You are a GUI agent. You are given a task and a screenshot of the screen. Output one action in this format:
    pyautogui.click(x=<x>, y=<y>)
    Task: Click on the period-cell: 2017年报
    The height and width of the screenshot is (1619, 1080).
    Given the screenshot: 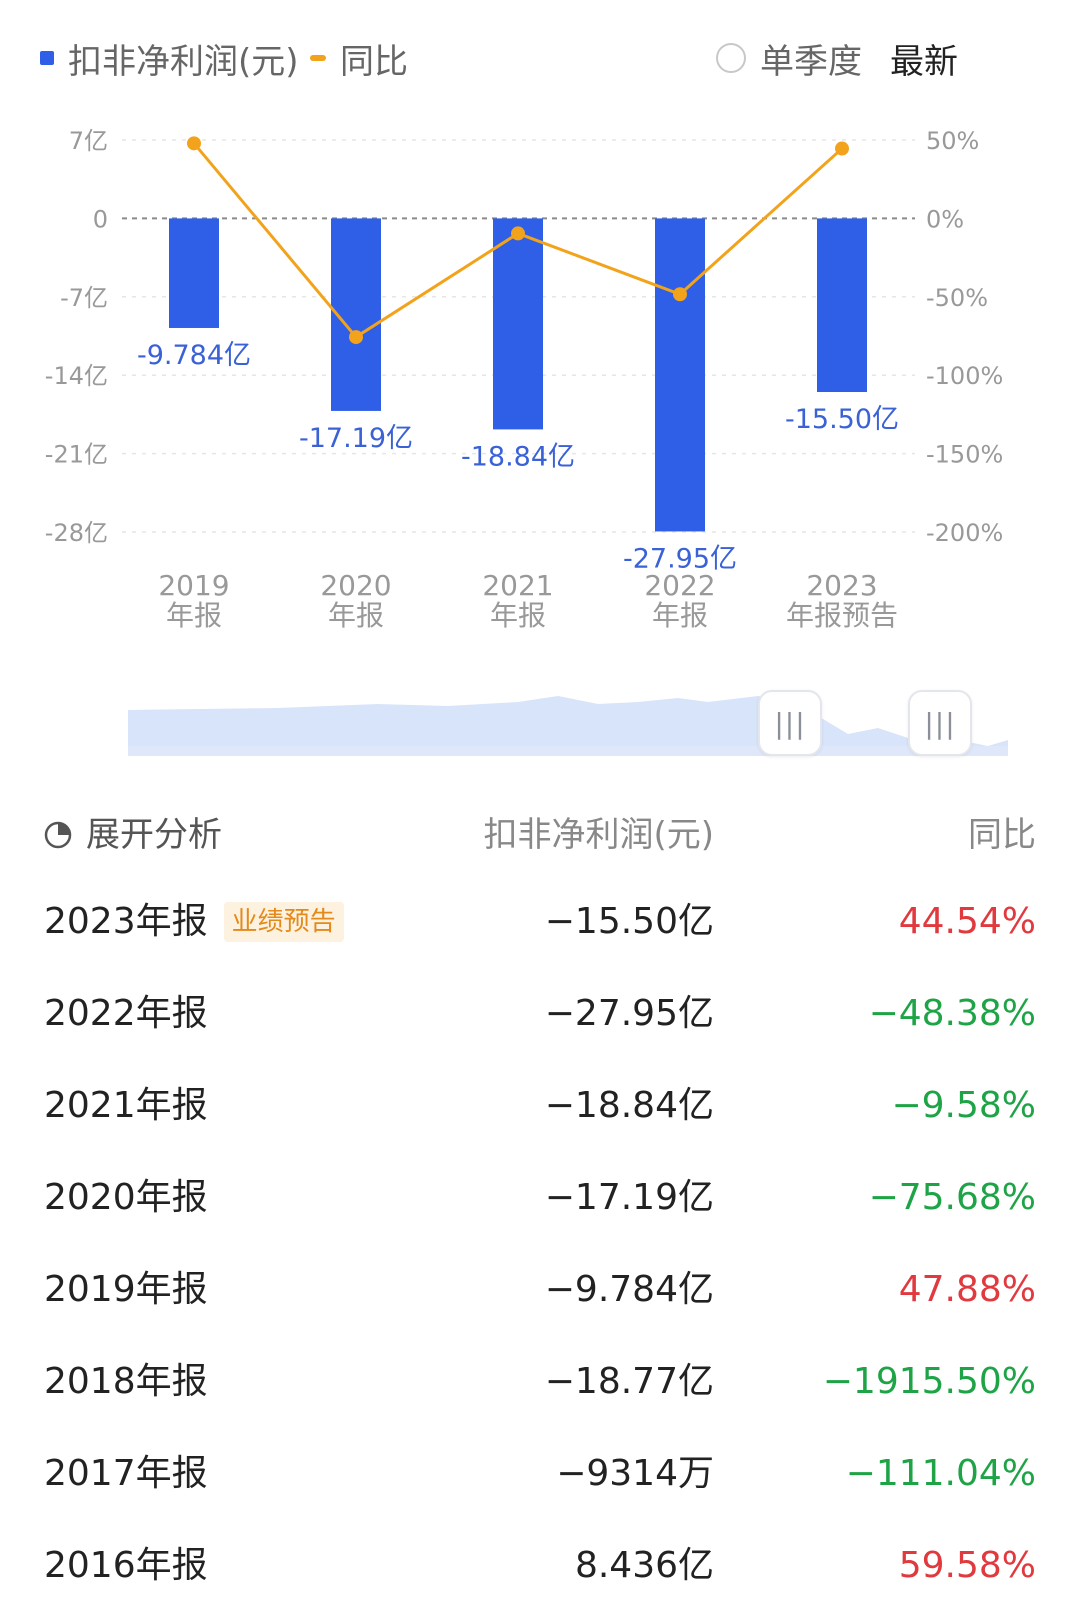 What is the action you would take?
    pyautogui.click(x=126, y=1474)
    